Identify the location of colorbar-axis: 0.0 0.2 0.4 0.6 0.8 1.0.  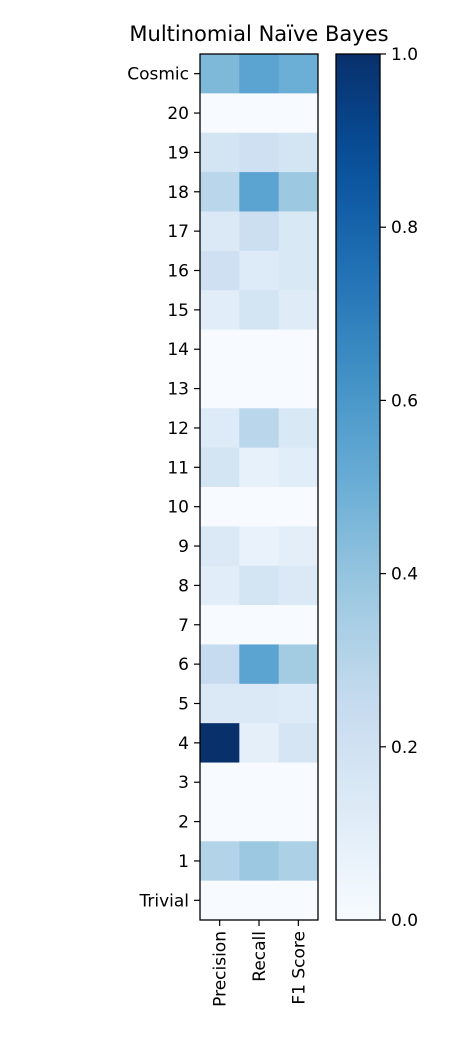
(399, 488).